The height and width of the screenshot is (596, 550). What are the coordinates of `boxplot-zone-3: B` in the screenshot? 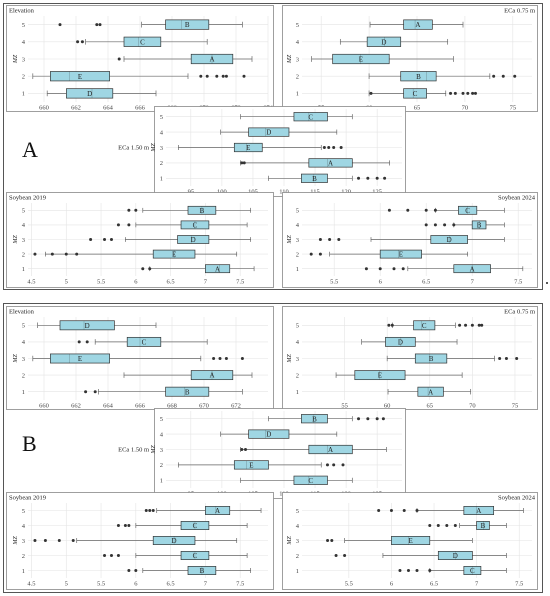 It's located at (452, 358).